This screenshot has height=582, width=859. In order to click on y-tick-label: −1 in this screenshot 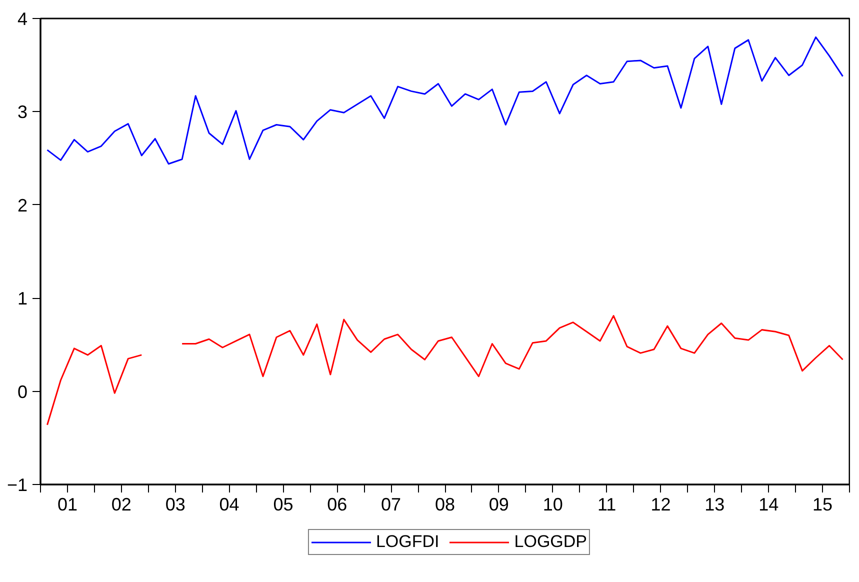, I will do `click(17, 485)`.